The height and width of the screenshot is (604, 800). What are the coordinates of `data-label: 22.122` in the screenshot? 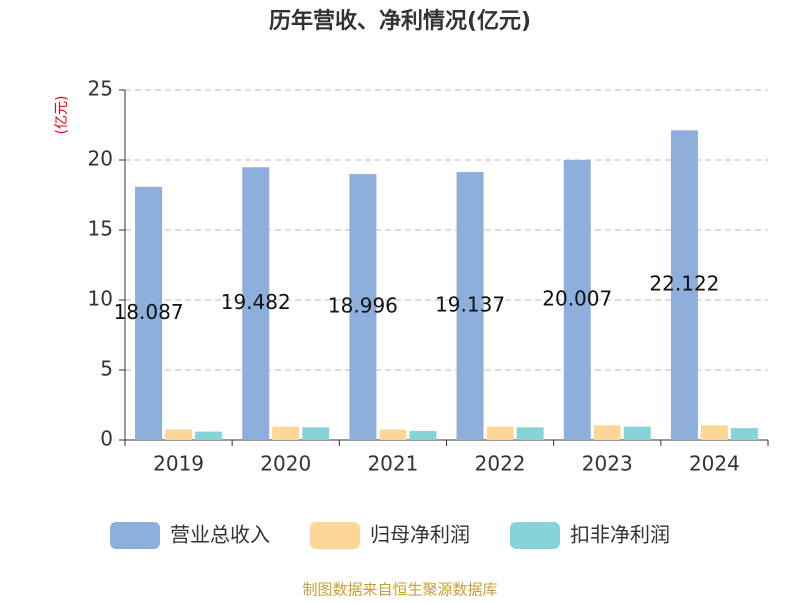 It's located at (684, 284).